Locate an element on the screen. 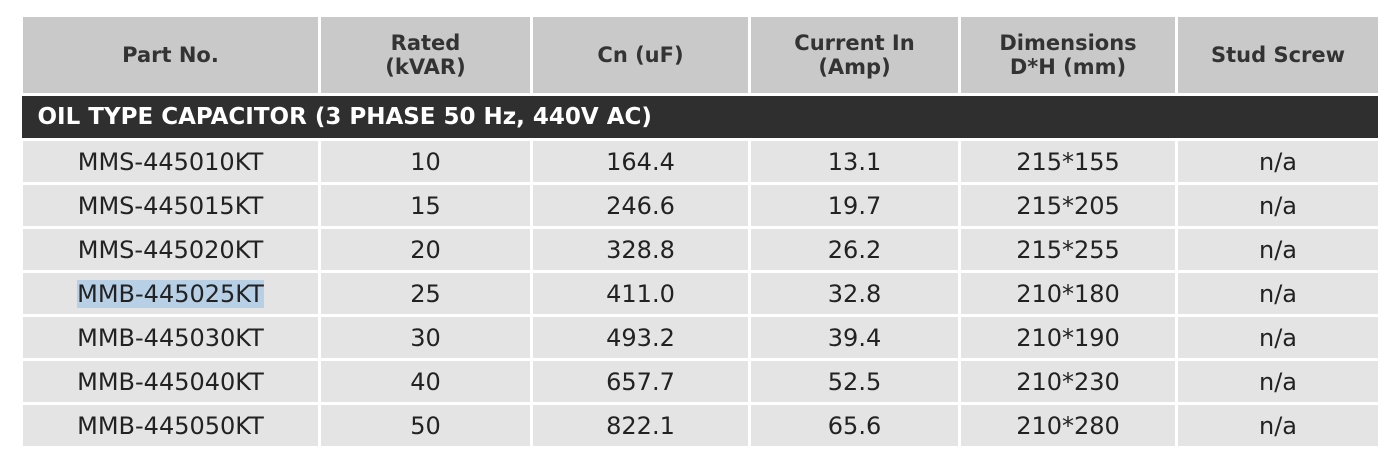  cell-text: 328.8 is located at coordinates (640, 249).